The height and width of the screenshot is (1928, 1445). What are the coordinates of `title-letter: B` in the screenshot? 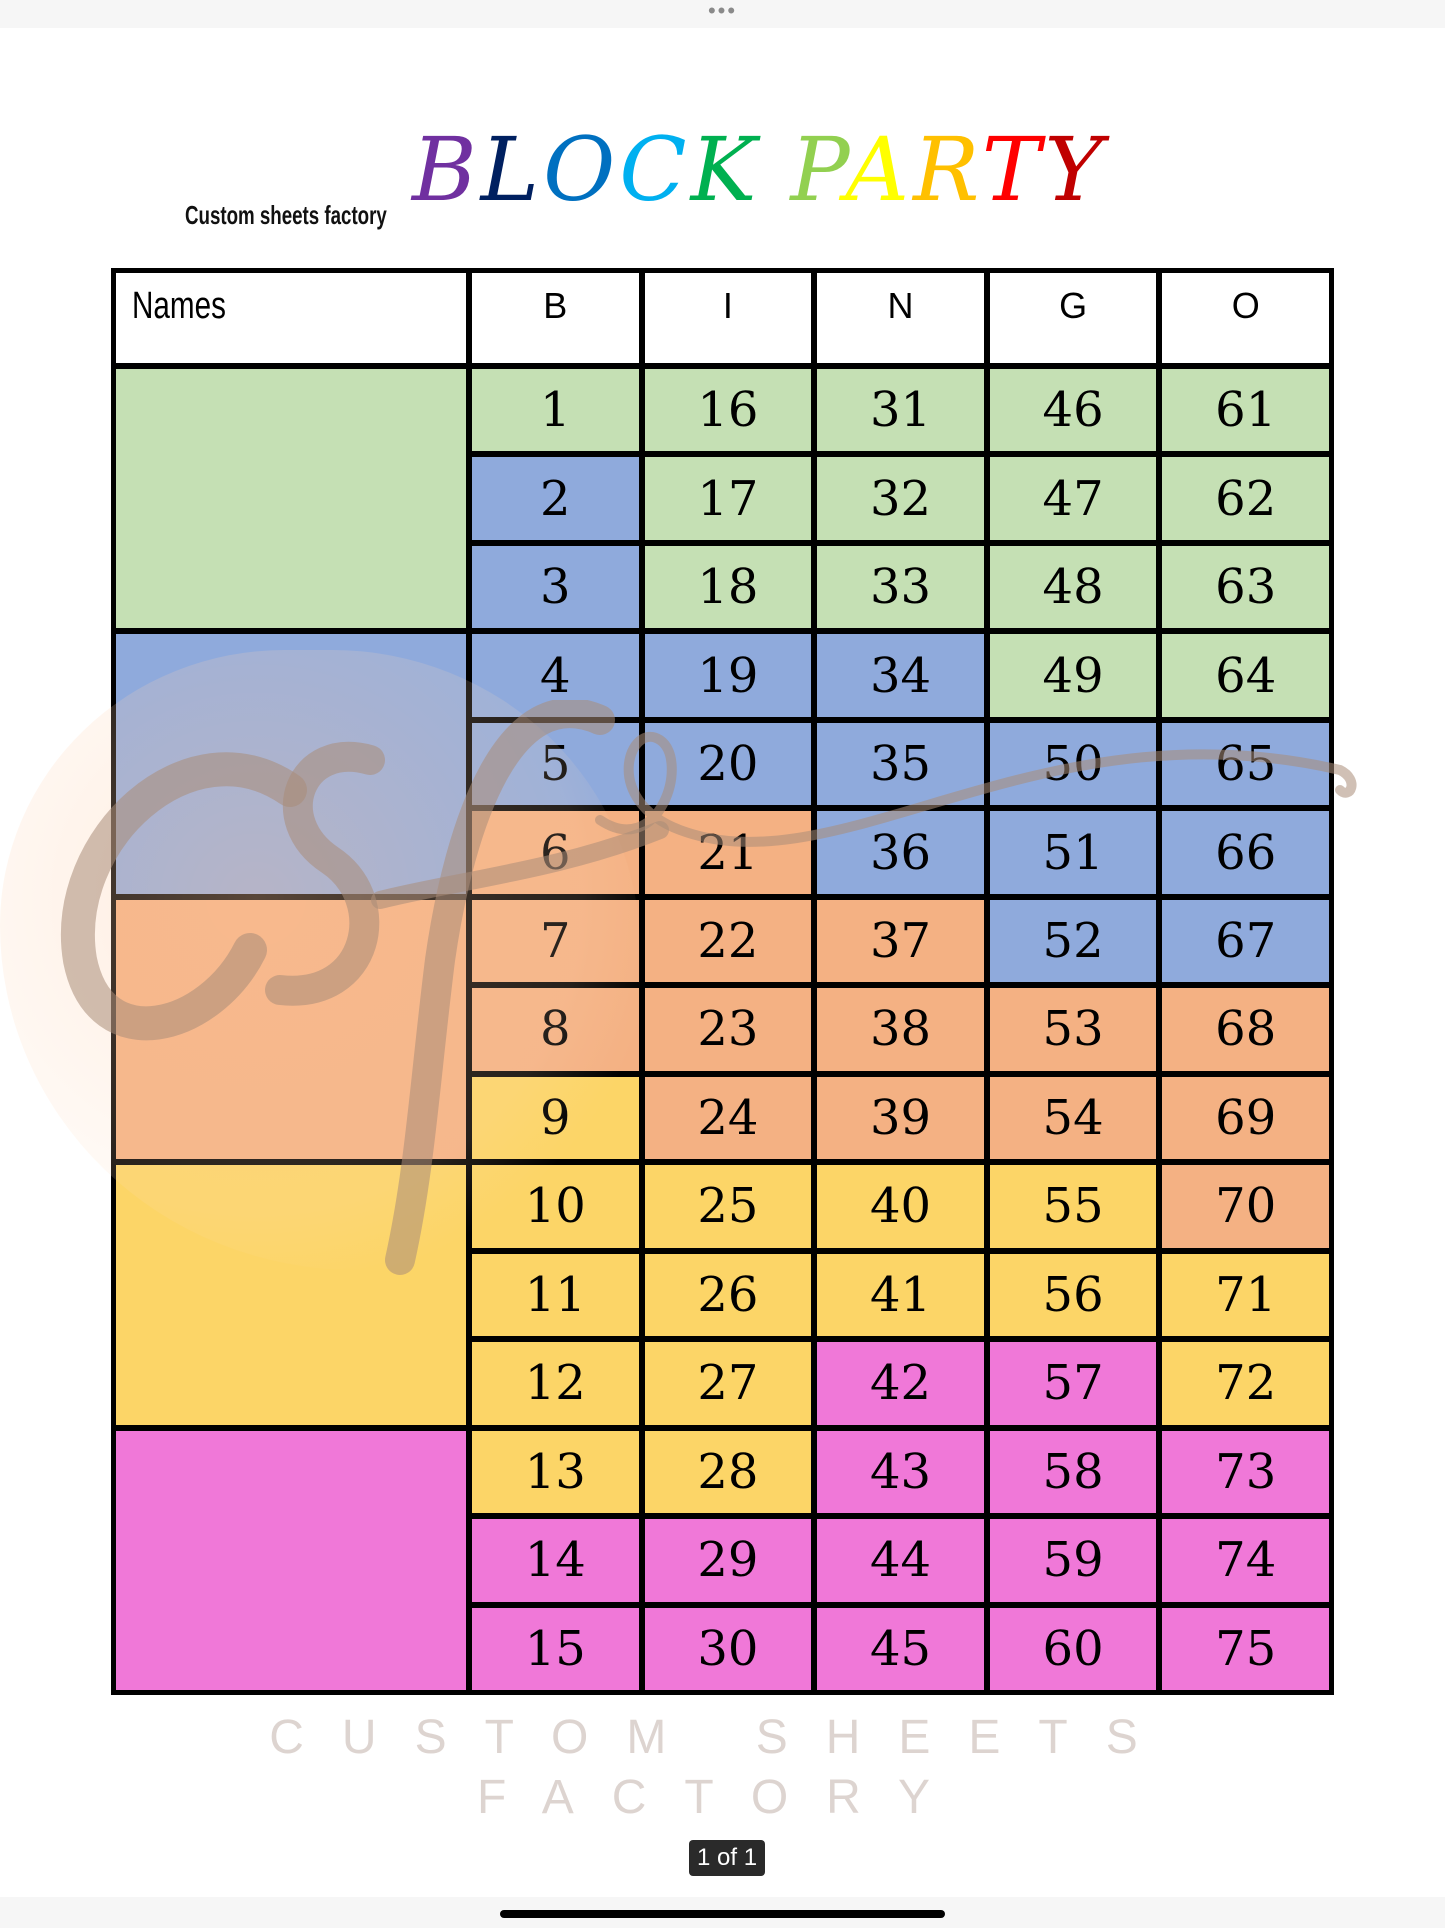 It's located at (446, 169).